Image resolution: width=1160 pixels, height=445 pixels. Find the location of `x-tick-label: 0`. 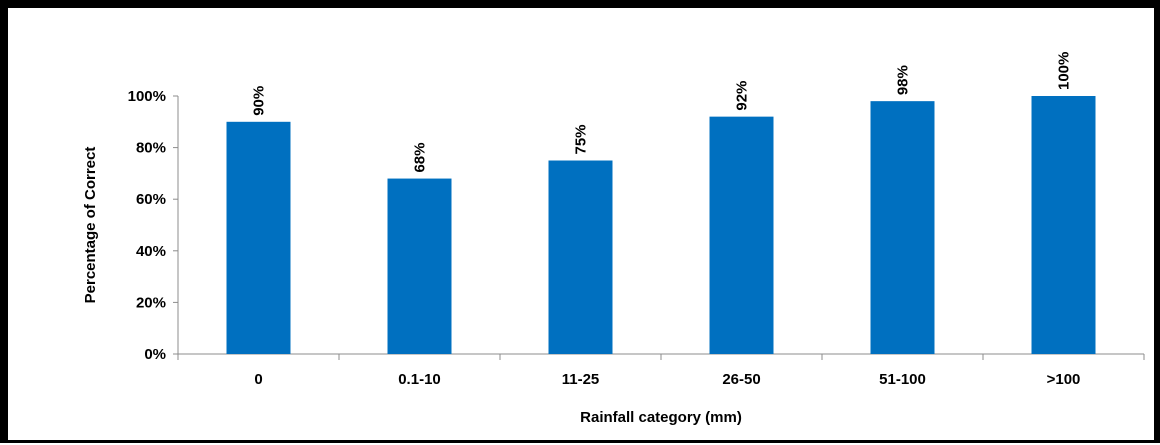

x-tick-label: 0 is located at coordinates (258, 379).